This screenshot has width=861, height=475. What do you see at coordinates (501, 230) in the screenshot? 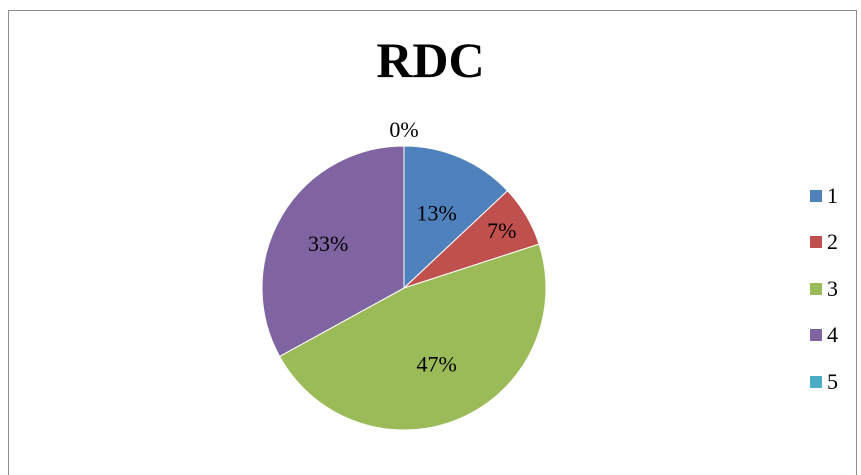
I see `data-label-2: 7%` at bounding box center [501, 230].